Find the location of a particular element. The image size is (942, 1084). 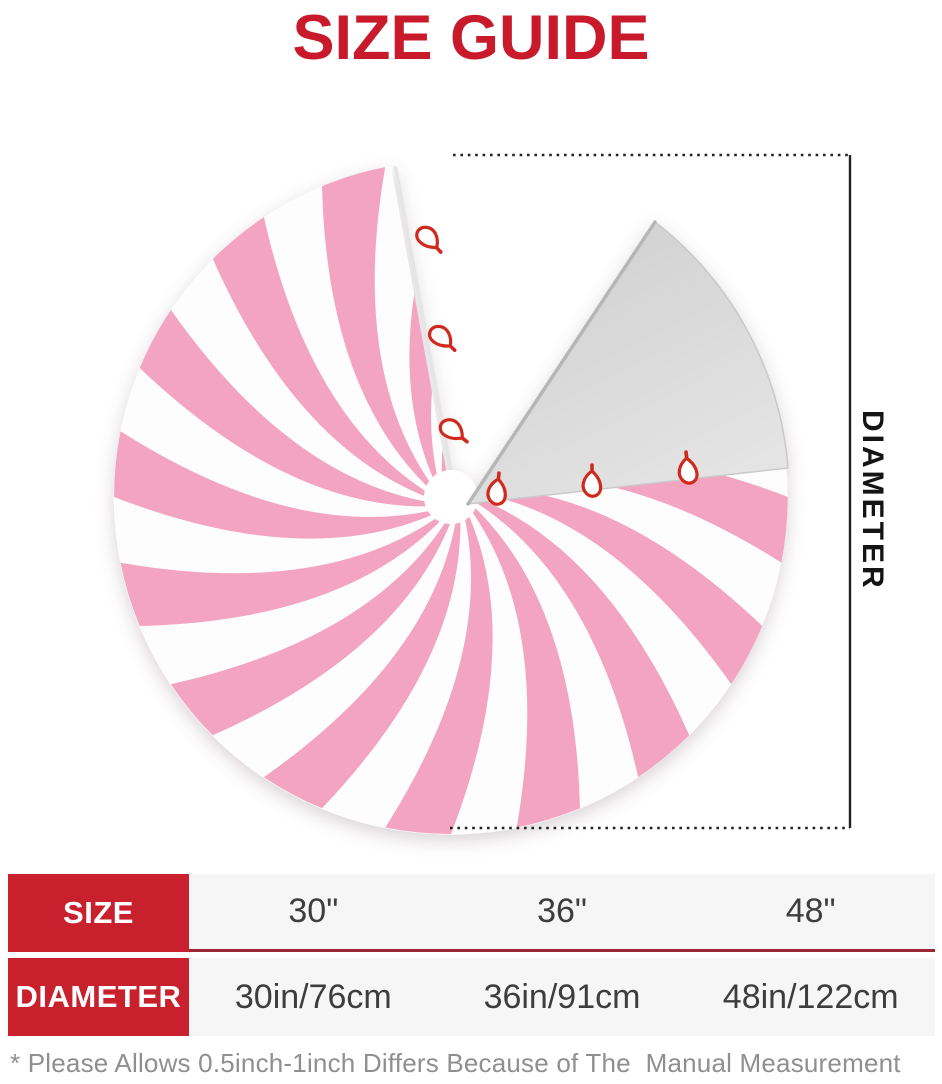

table-header-cell: DIAMETER is located at coordinates (98, 997).